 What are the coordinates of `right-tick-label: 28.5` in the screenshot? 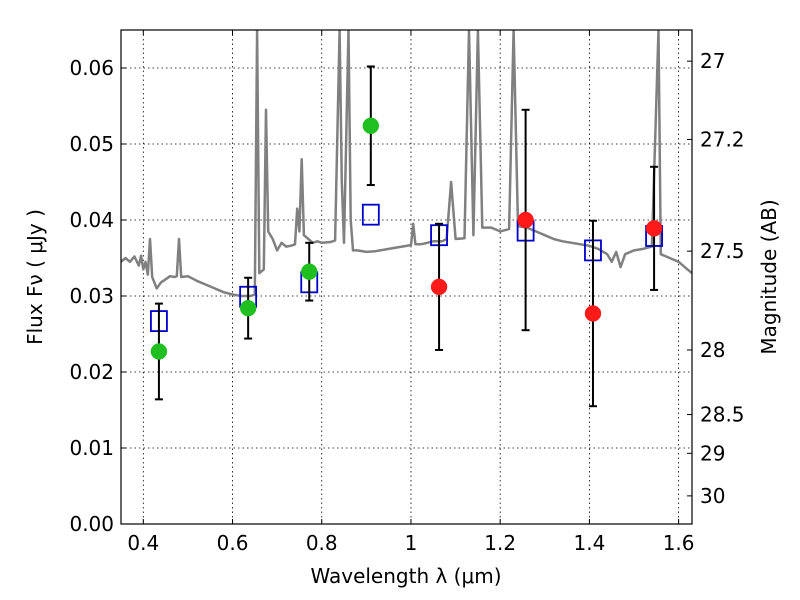 It's located at (722, 415).